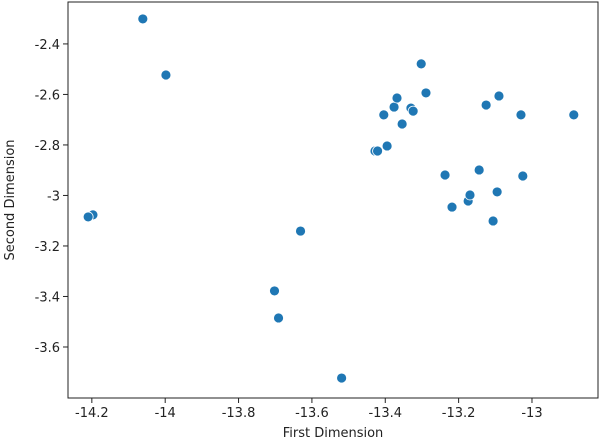 Image resolution: width=600 pixels, height=440 pixels. Describe the element at coordinates (47, 348) in the screenshot. I see `y-tick-label: -3.6` at that location.